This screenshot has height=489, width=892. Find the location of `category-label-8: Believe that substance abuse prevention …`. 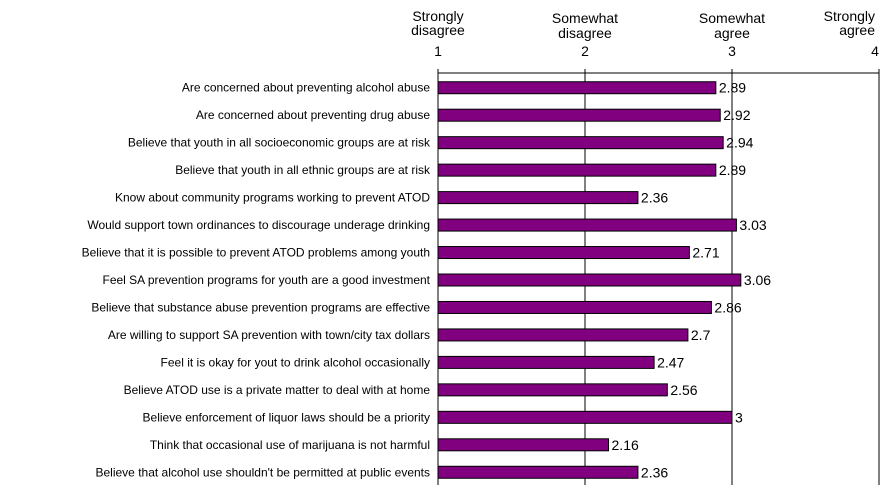

category-label-8: Believe that substance abuse prevention … is located at coordinates (260, 307).